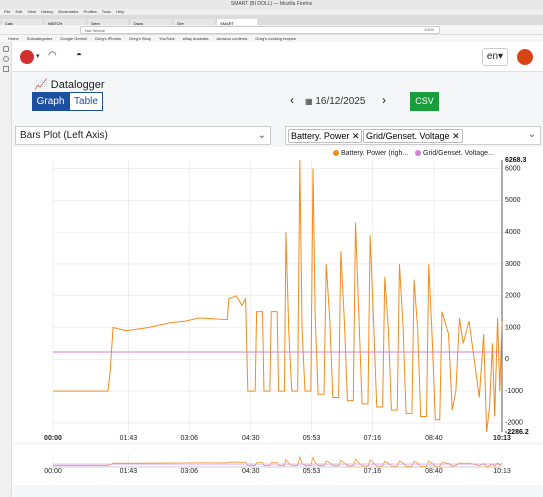 This screenshot has height=497, width=543. What do you see at coordinates (408, 136) in the screenshot?
I see `chip-label: Grid/Genset. Voltage` at bounding box center [408, 136].